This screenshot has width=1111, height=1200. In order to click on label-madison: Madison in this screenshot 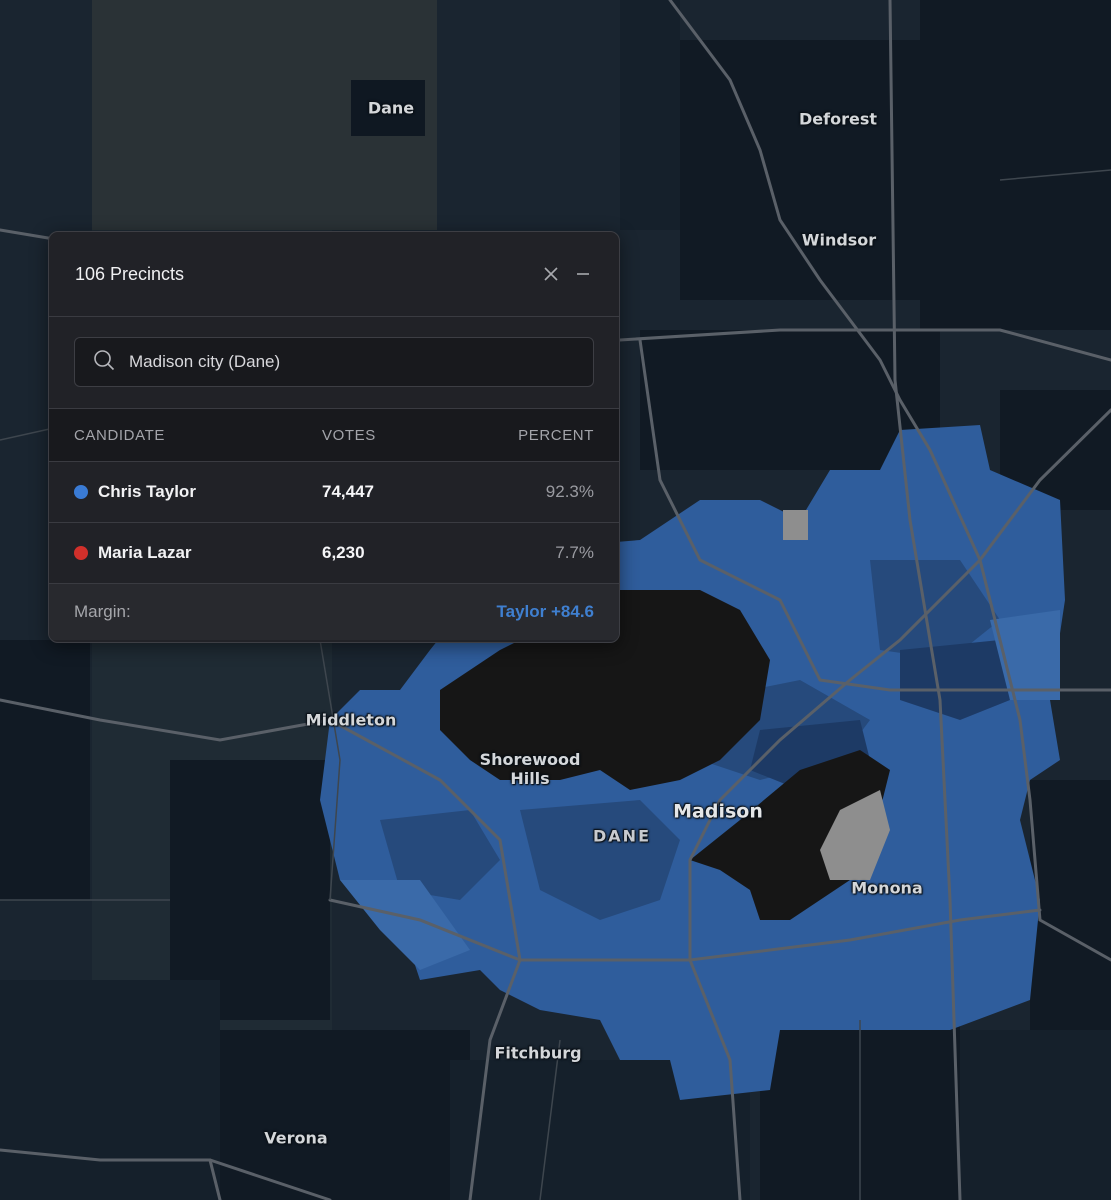, I will do `click(718, 811)`.